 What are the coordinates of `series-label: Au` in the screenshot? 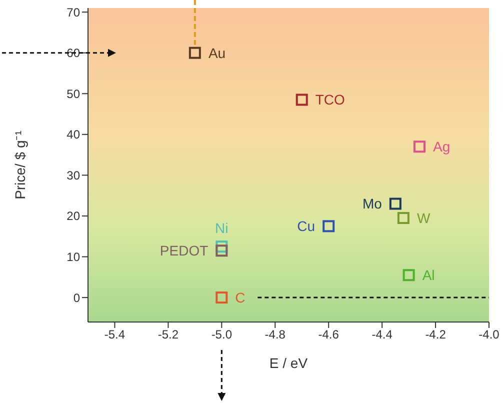 It's located at (217, 52).